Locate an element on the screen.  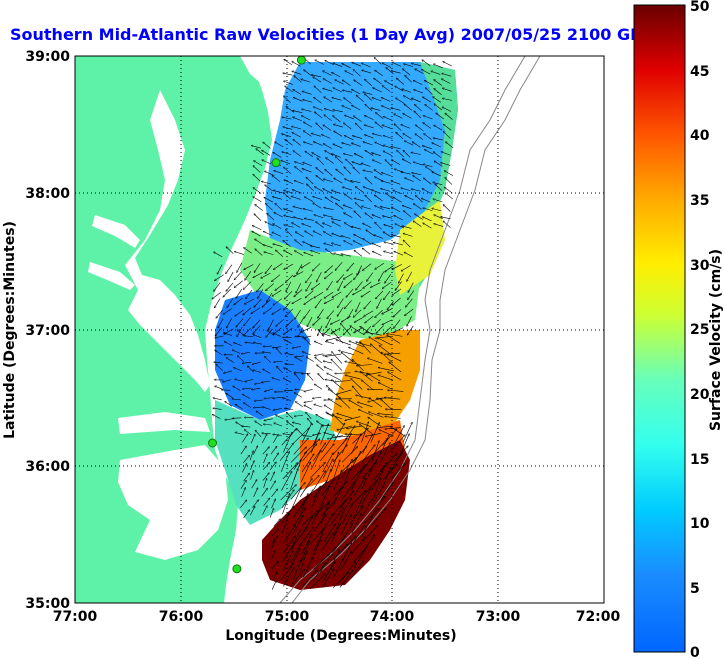
station-marker is located at coordinates (237, 569).